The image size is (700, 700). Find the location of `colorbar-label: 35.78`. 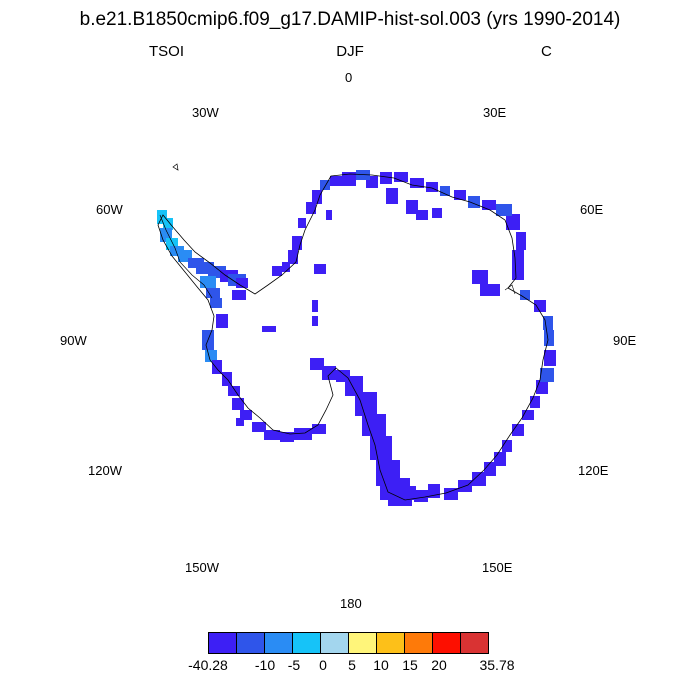

colorbar-label: 35.78 is located at coordinates (497, 665).